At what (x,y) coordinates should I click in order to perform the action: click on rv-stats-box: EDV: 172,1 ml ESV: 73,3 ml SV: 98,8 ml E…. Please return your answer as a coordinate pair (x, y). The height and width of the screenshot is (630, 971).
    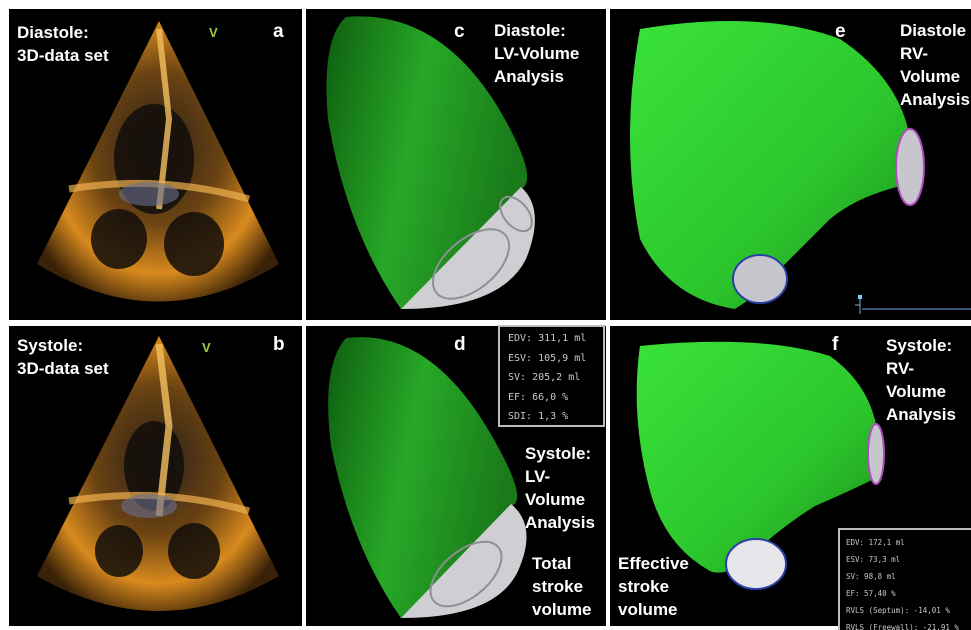
    Looking at the image, I should click on (904, 579).